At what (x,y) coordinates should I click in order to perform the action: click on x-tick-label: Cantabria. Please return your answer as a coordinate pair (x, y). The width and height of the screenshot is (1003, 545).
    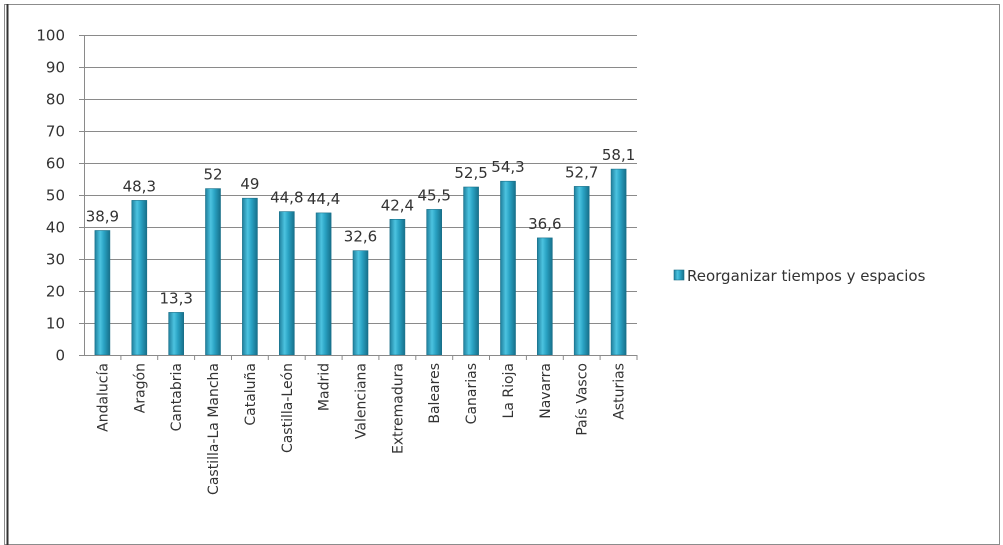
    Looking at the image, I should click on (177, 397).